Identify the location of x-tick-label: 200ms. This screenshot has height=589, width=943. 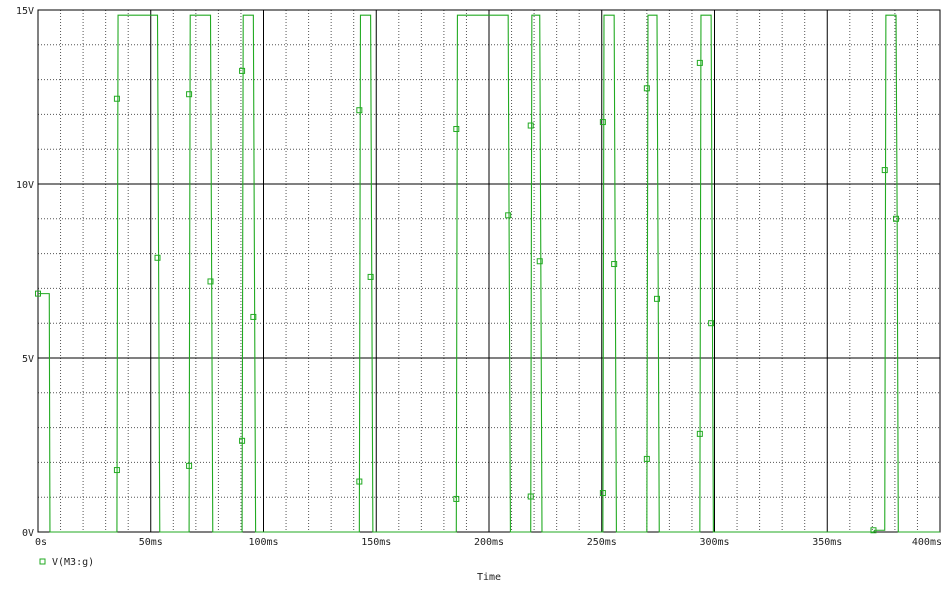
(489, 542).